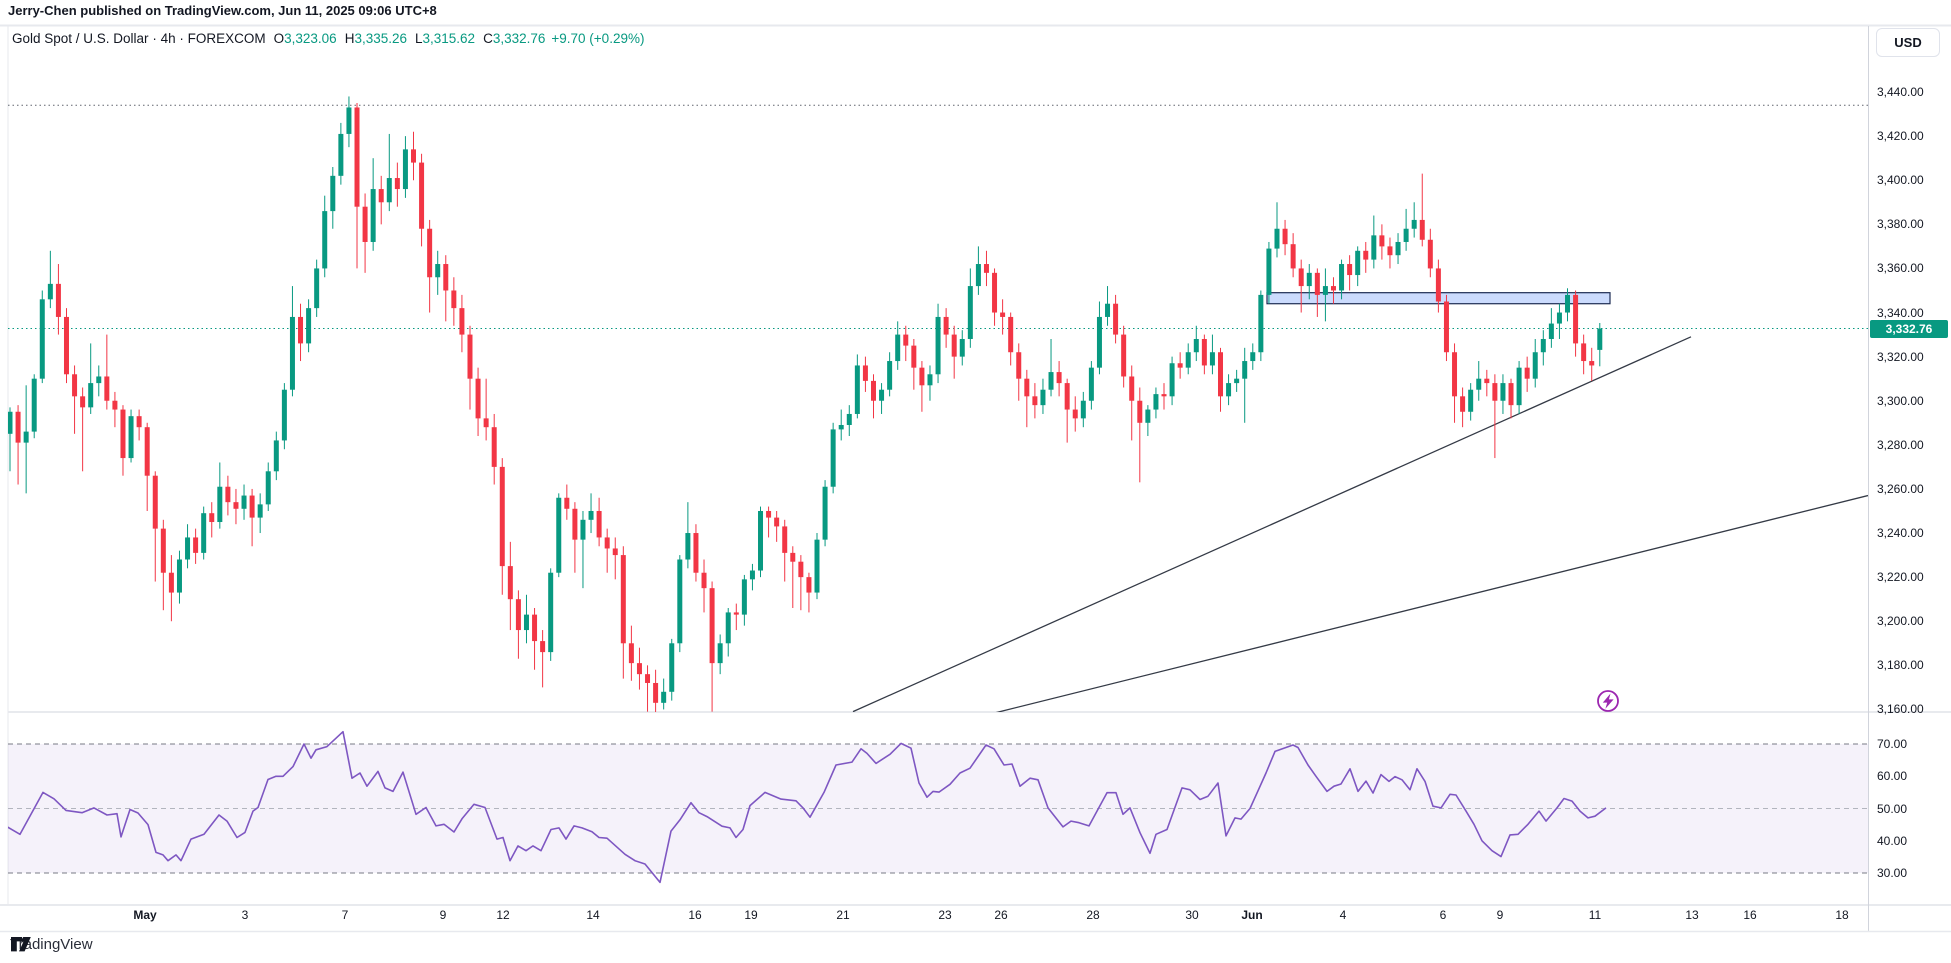  Describe the element at coordinates (1692, 915) in the screenshot. I see `time-tick-label: 13` at that location.